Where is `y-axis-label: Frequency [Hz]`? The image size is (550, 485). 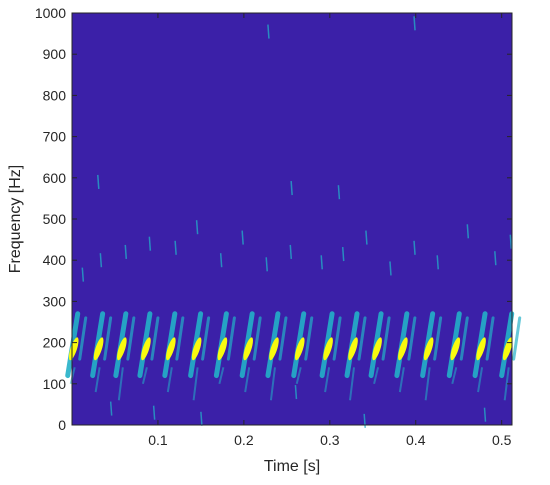
y-axis-label: Frequency [Hz] is located at coordinates (15, 219).